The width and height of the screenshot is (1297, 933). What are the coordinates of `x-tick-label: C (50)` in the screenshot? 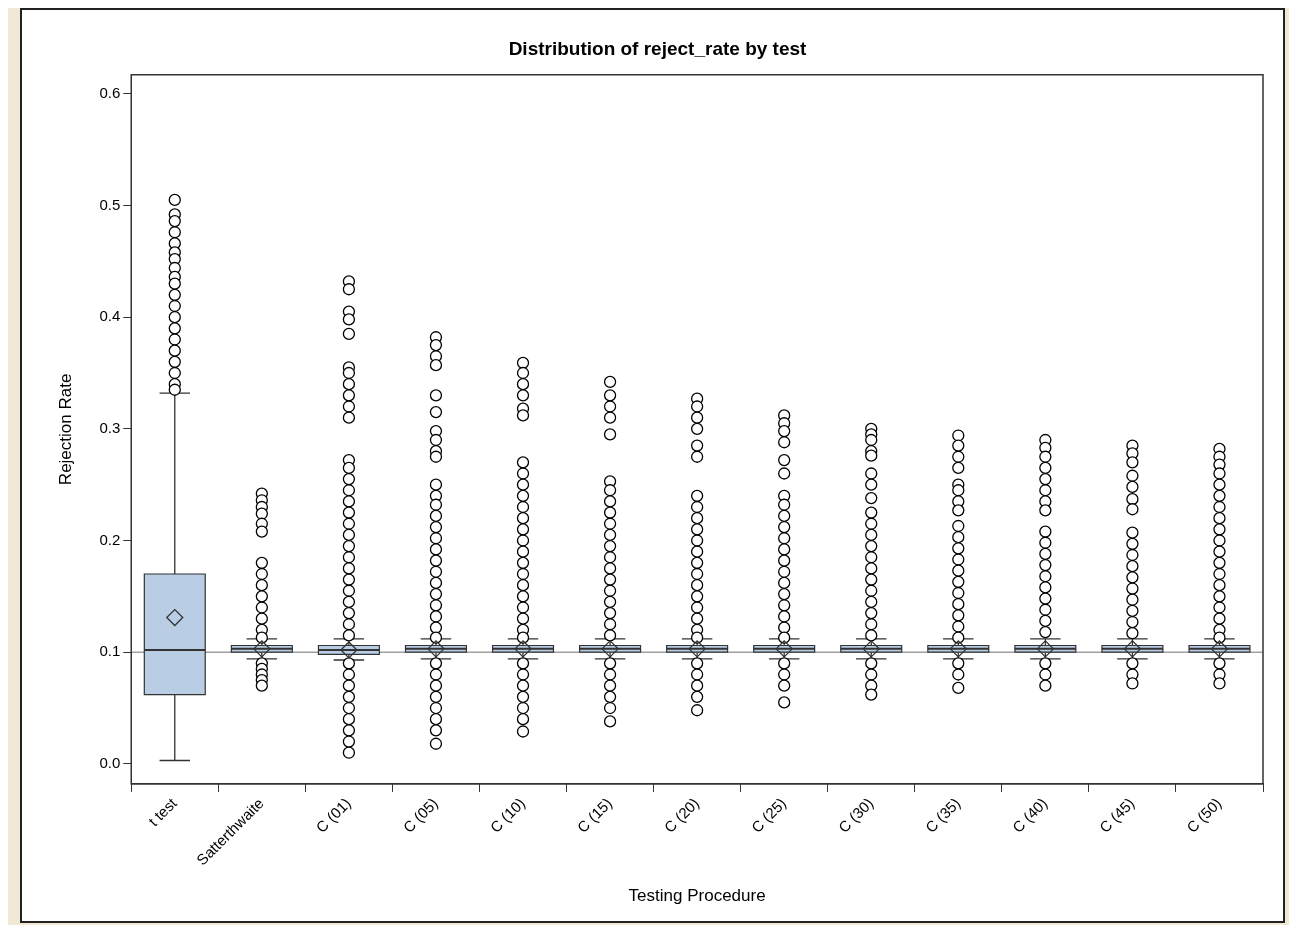 It's located at (1204, 815).